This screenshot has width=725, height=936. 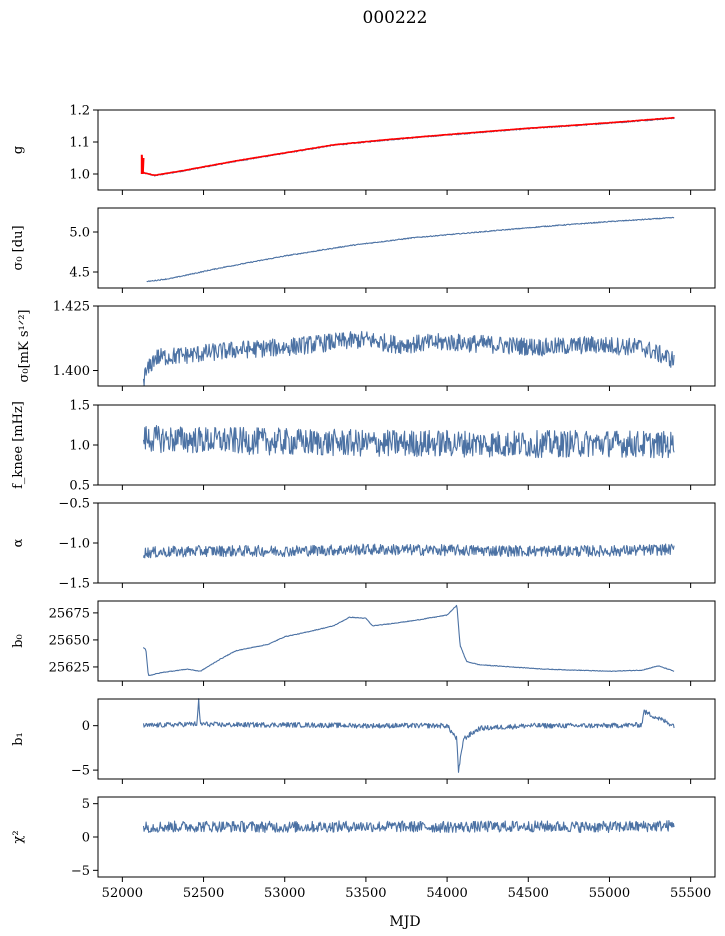 What do you see at coordinates (142, 164) in the screenshot?
I see `fit-start-spike` at bounding box center [142, 164].